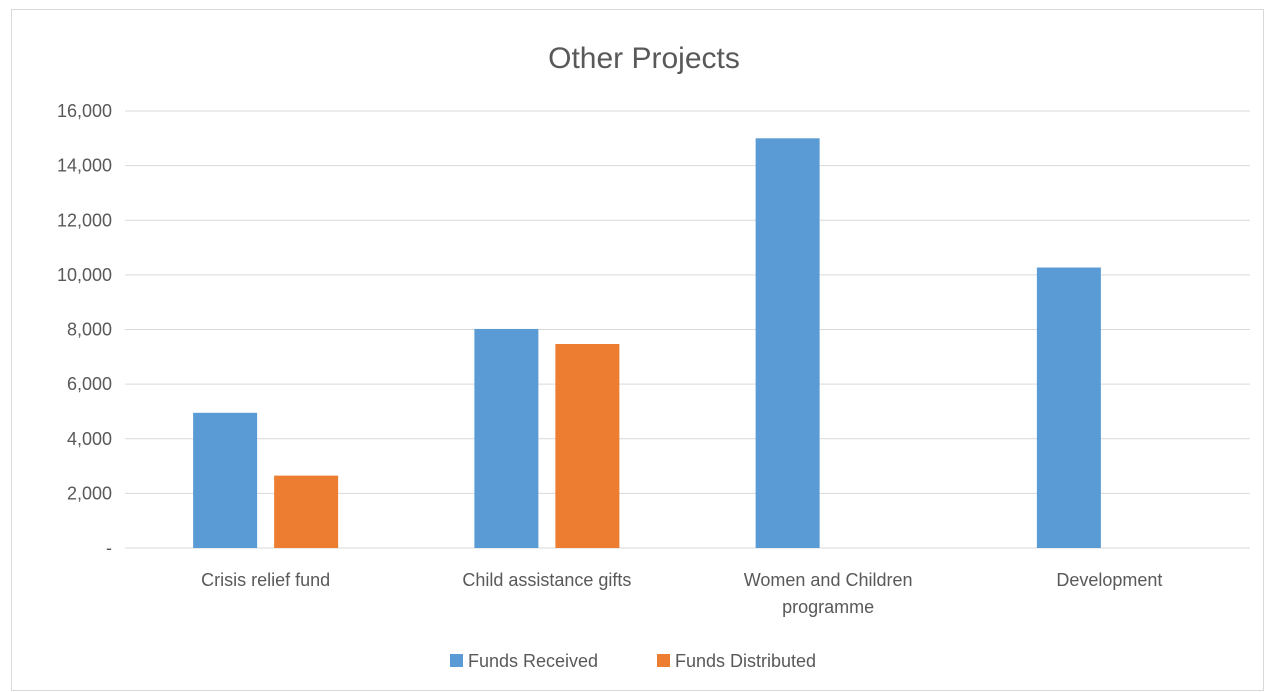 This screenshot has width=1275, height=692. What do you see at coordinates (533, 661) in the screenshot?
I see `legend-label: Funds Received` at bounding box center [533, 661].